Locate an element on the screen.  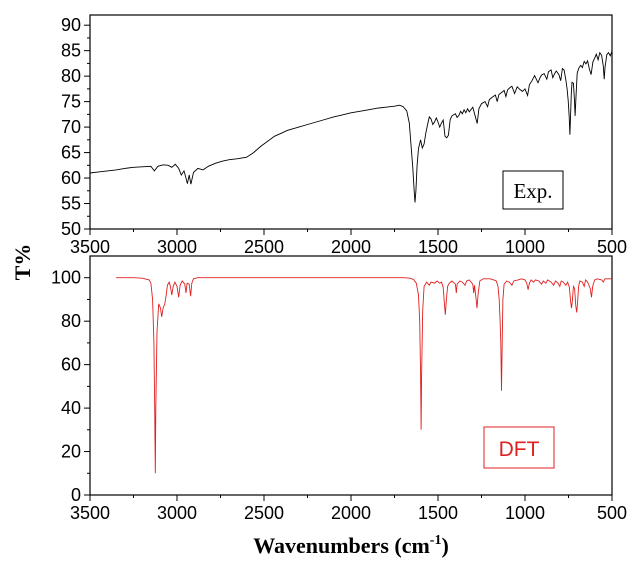
dft-legend-box is located at coordinates (519, 447).